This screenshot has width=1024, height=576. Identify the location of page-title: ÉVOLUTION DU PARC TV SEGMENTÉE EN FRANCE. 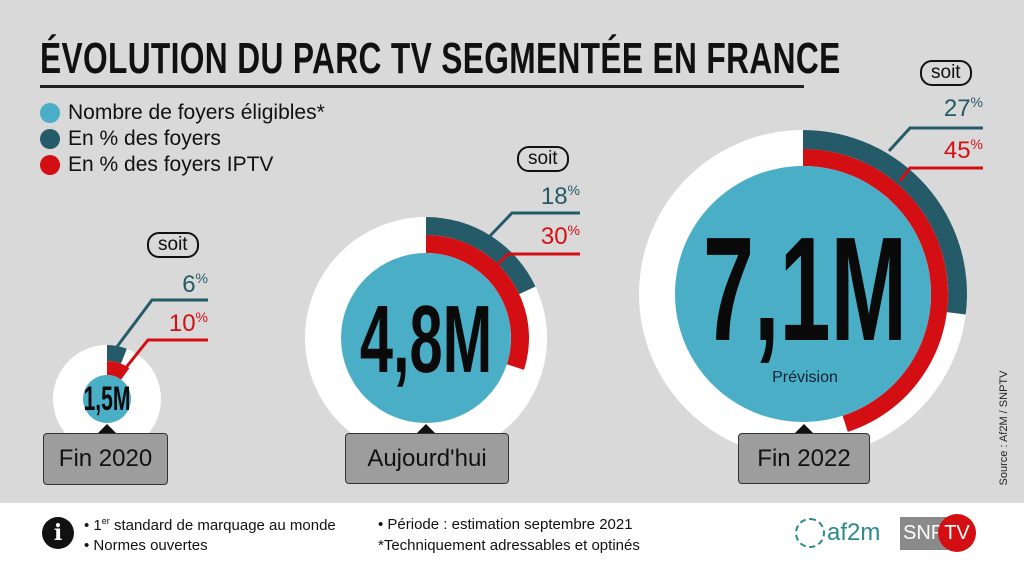
(440, 58).